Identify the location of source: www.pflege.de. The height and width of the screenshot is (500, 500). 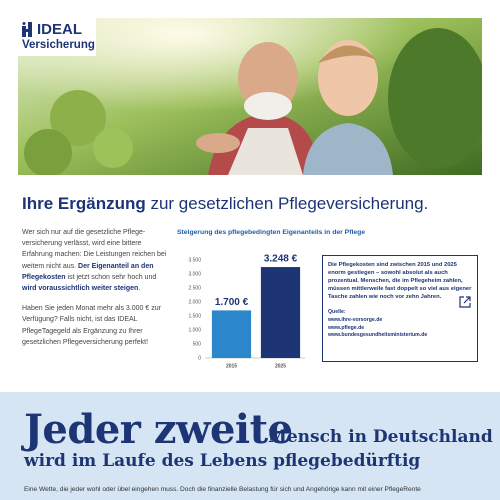
(346, 327).